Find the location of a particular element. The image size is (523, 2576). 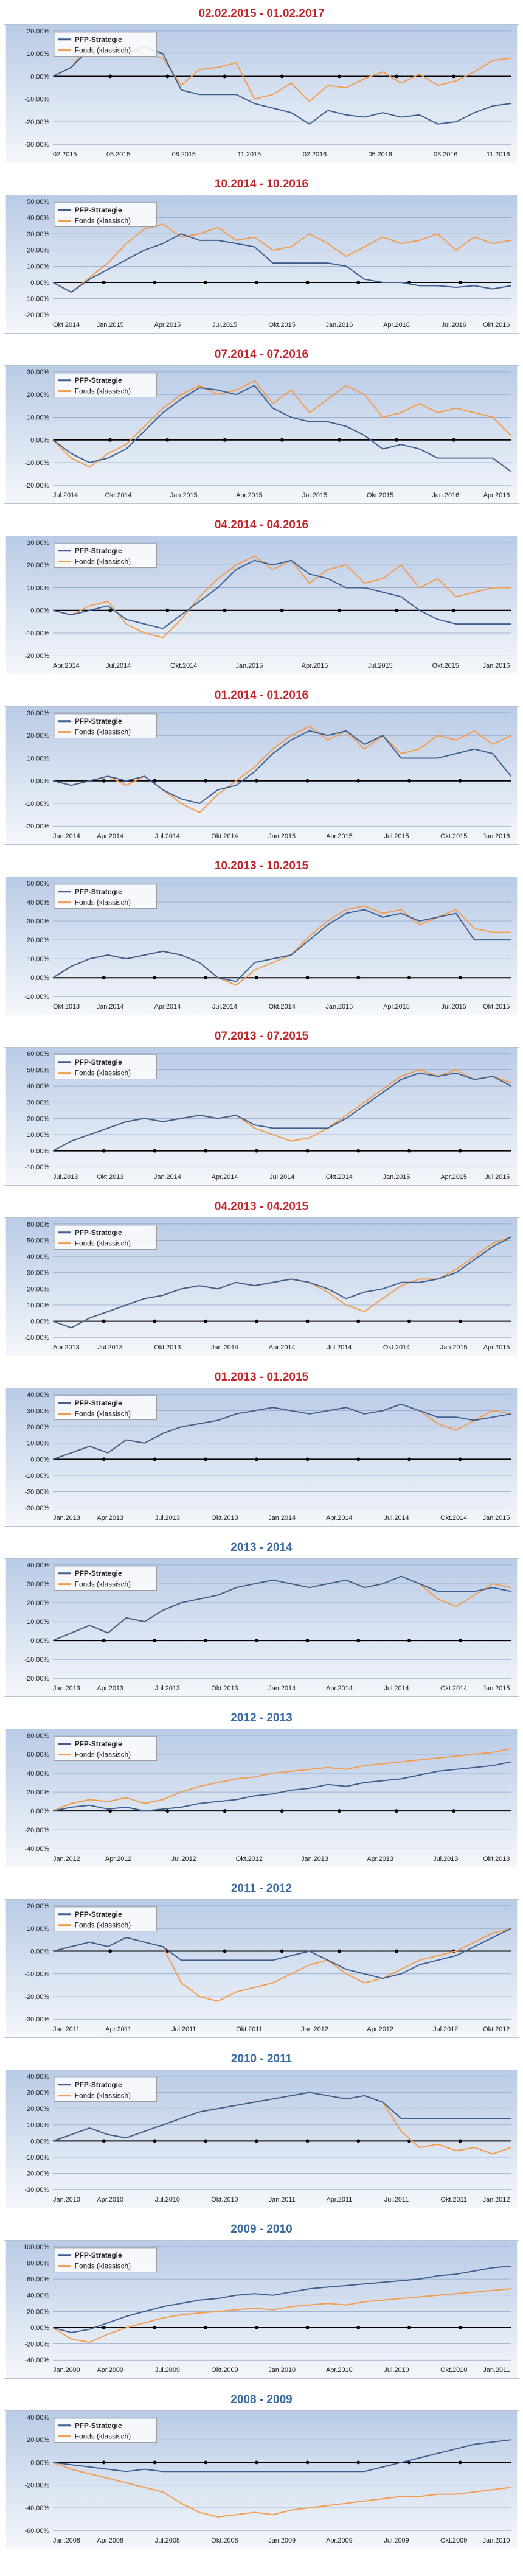

x-tick-label: Apr.2015 is located at coordinates (397, 1006).